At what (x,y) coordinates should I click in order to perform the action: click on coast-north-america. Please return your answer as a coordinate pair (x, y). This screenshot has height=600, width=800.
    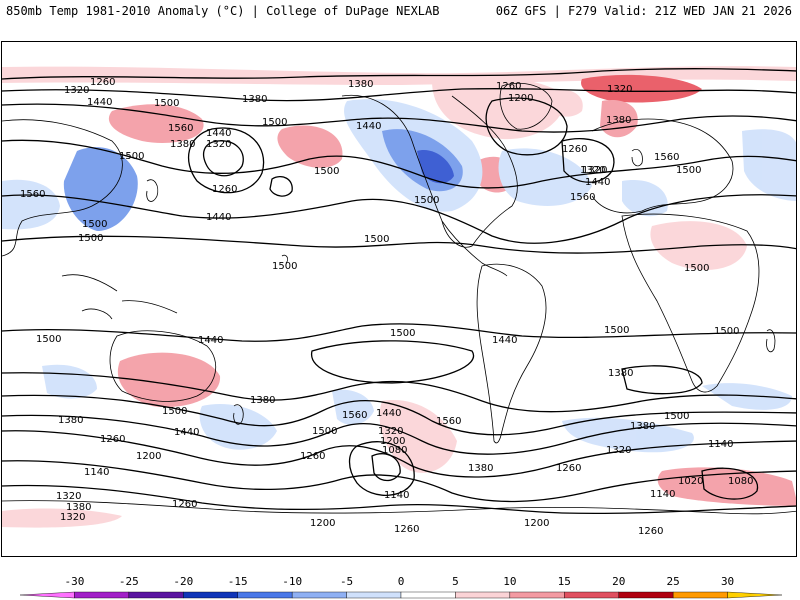
    Looking at the image, I should click on (429, 171).